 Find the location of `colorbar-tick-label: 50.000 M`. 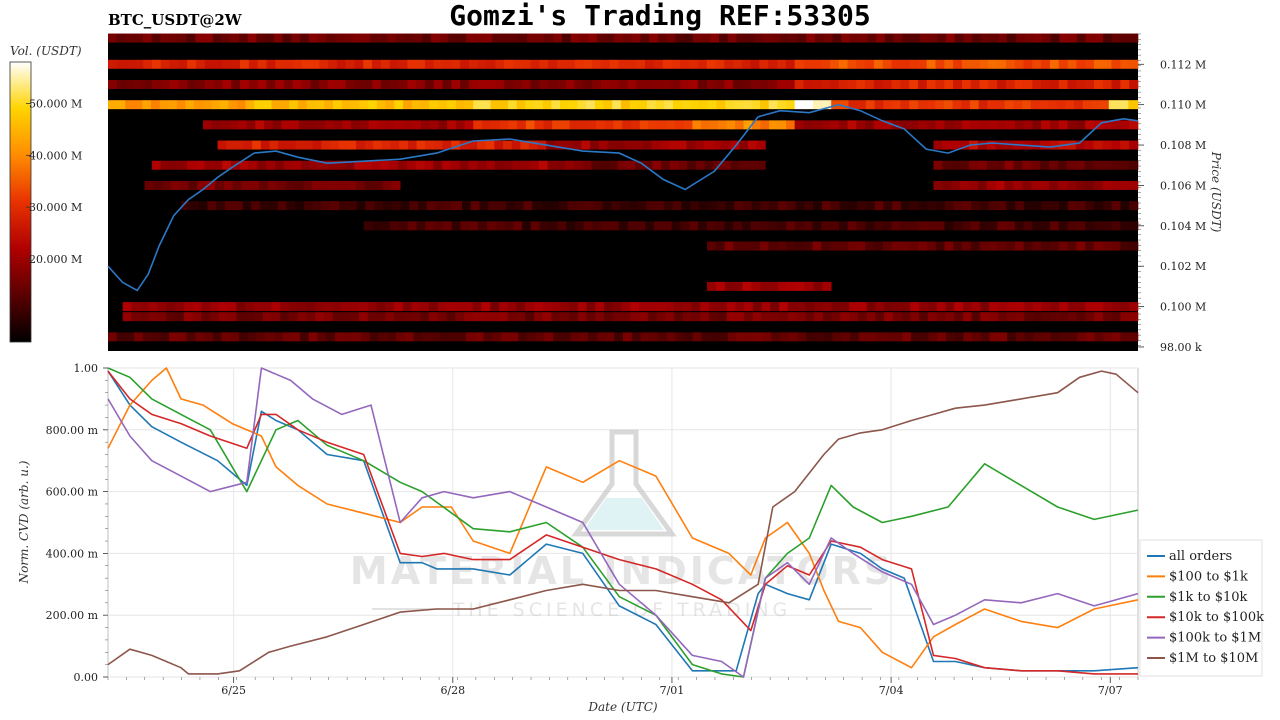

colorbar-tick-label: 50.000 M is located at coordinates (55, 103).